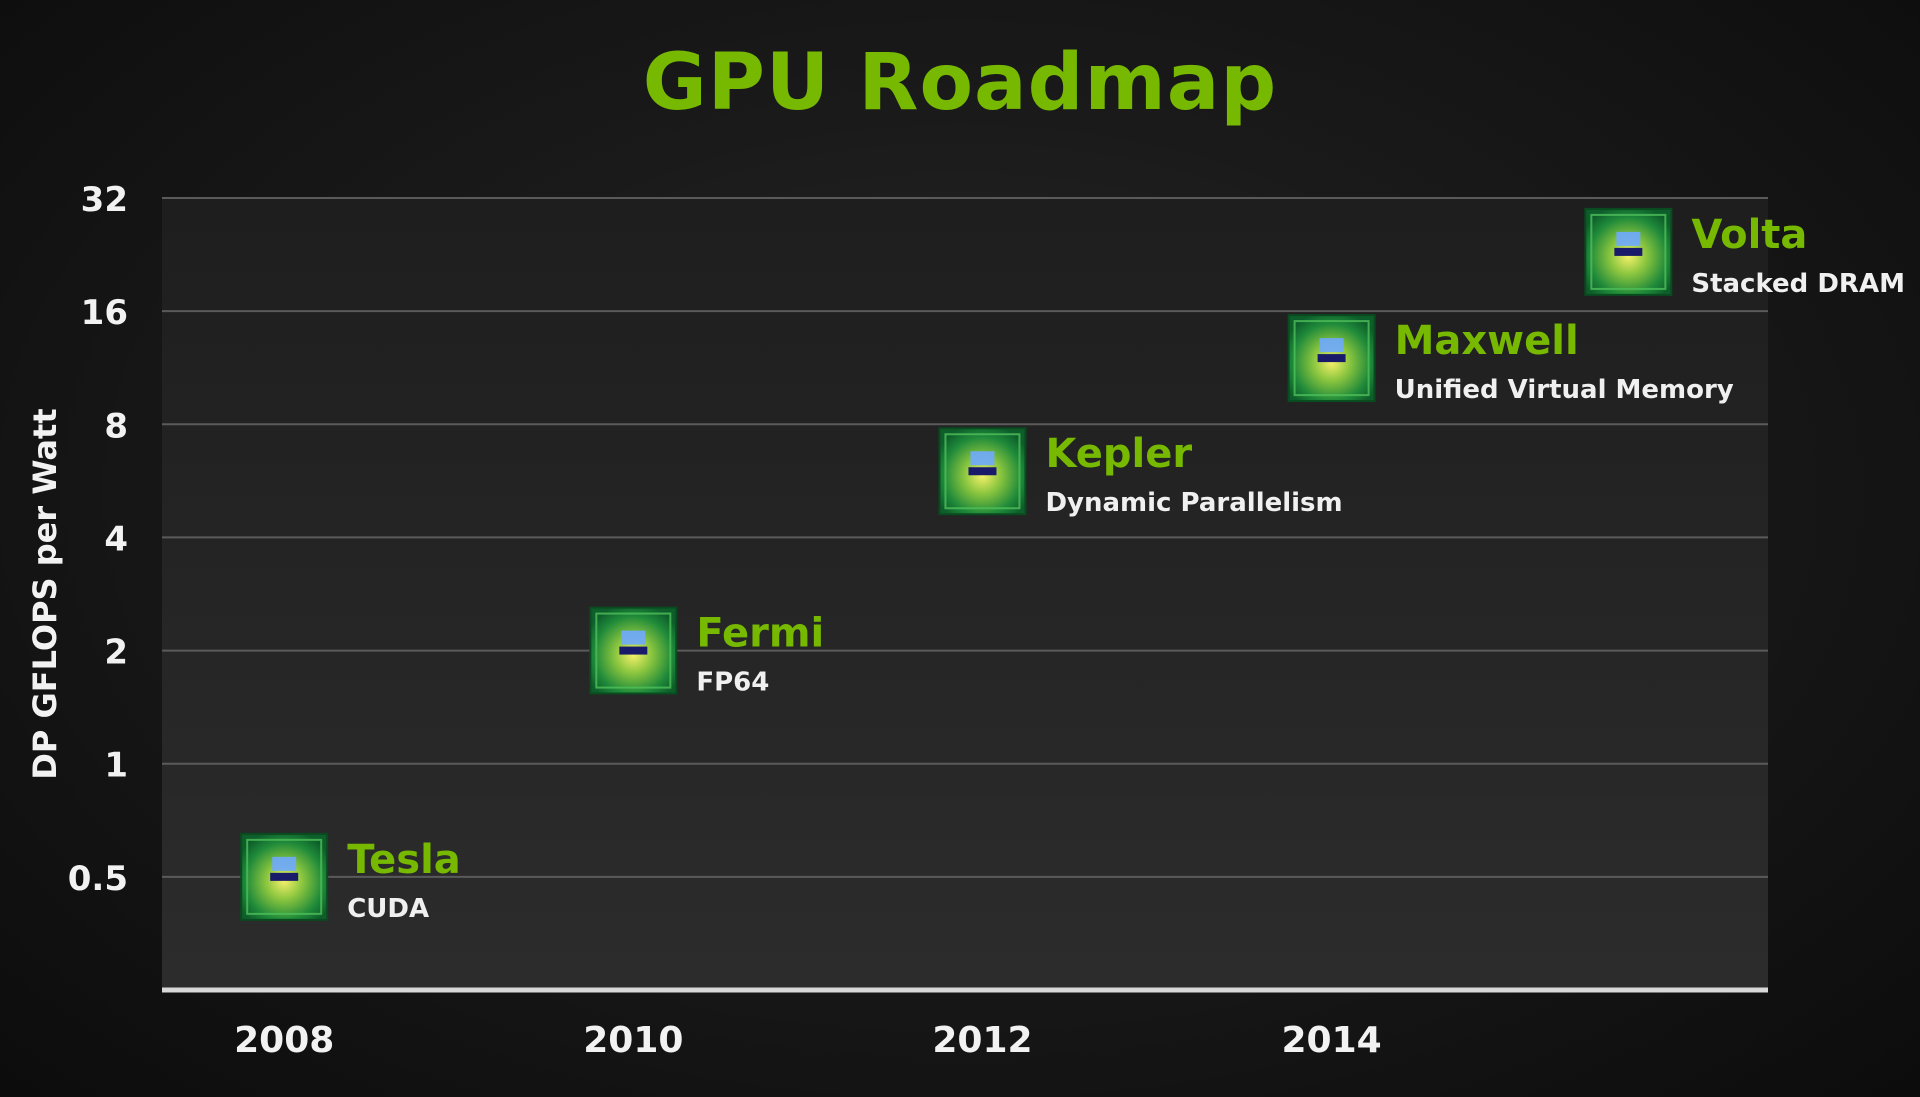  I want to click on y-tick-label: 32, so click(104, 200).